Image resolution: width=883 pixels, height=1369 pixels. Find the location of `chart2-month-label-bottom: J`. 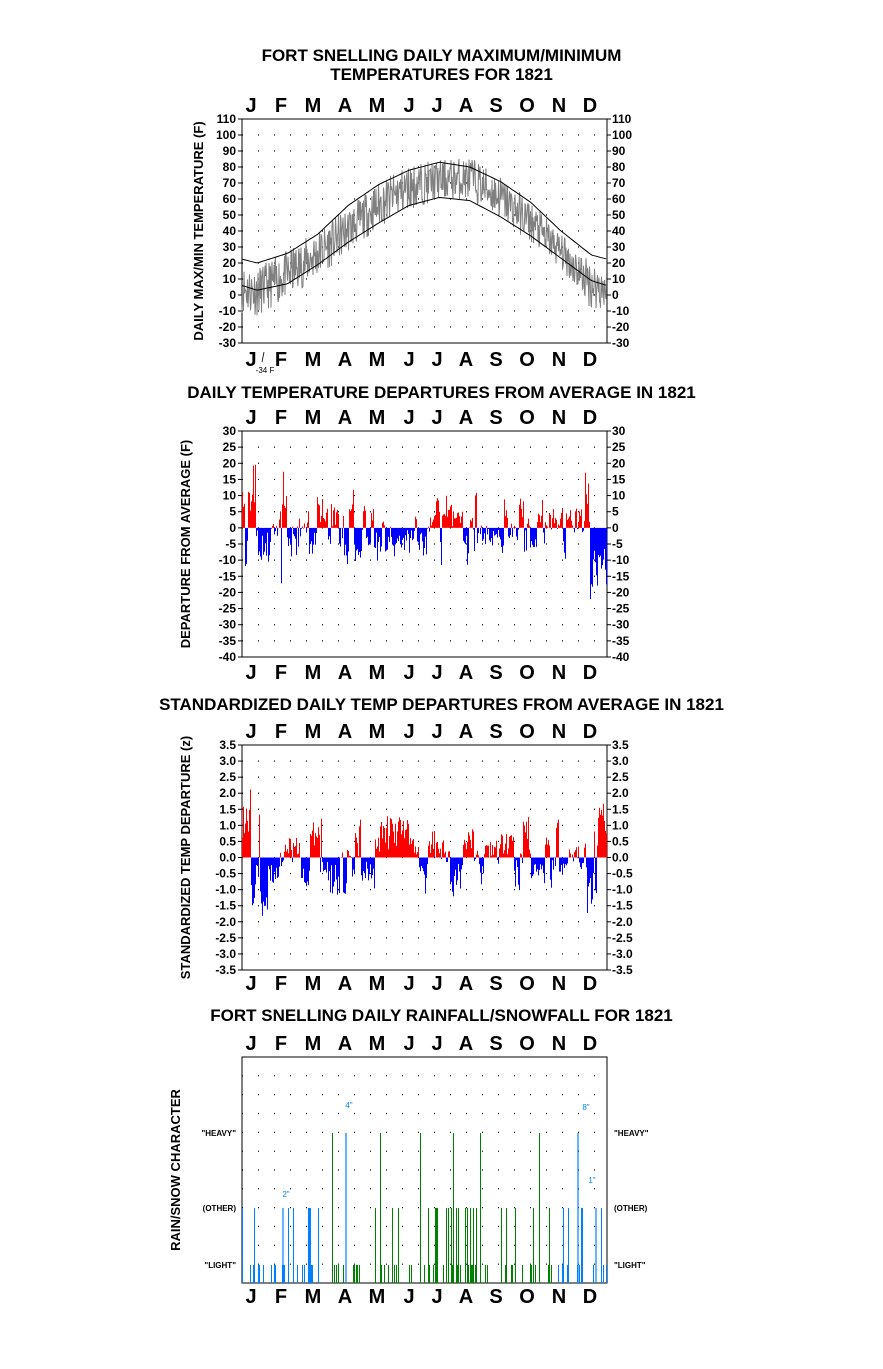

chart2-month-label-bottom: J is located at coordinates (436, 673).